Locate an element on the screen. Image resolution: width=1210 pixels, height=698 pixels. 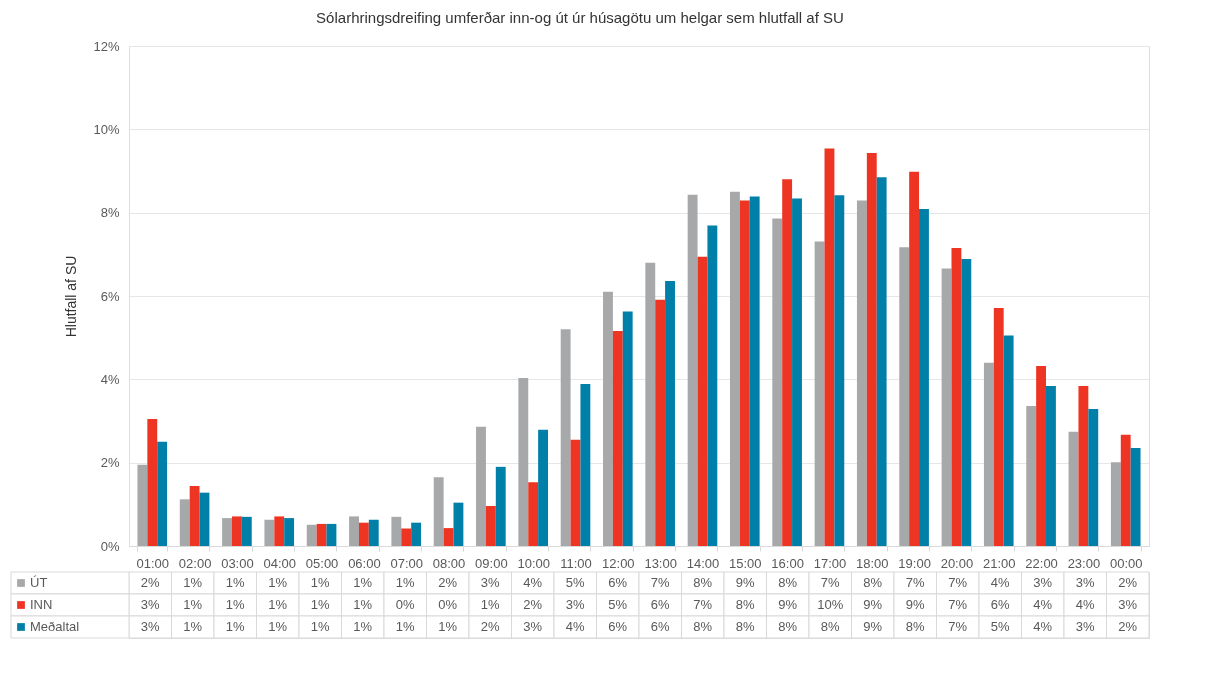
x-tick-label: 02:00 is located at coordinates (195, 563).